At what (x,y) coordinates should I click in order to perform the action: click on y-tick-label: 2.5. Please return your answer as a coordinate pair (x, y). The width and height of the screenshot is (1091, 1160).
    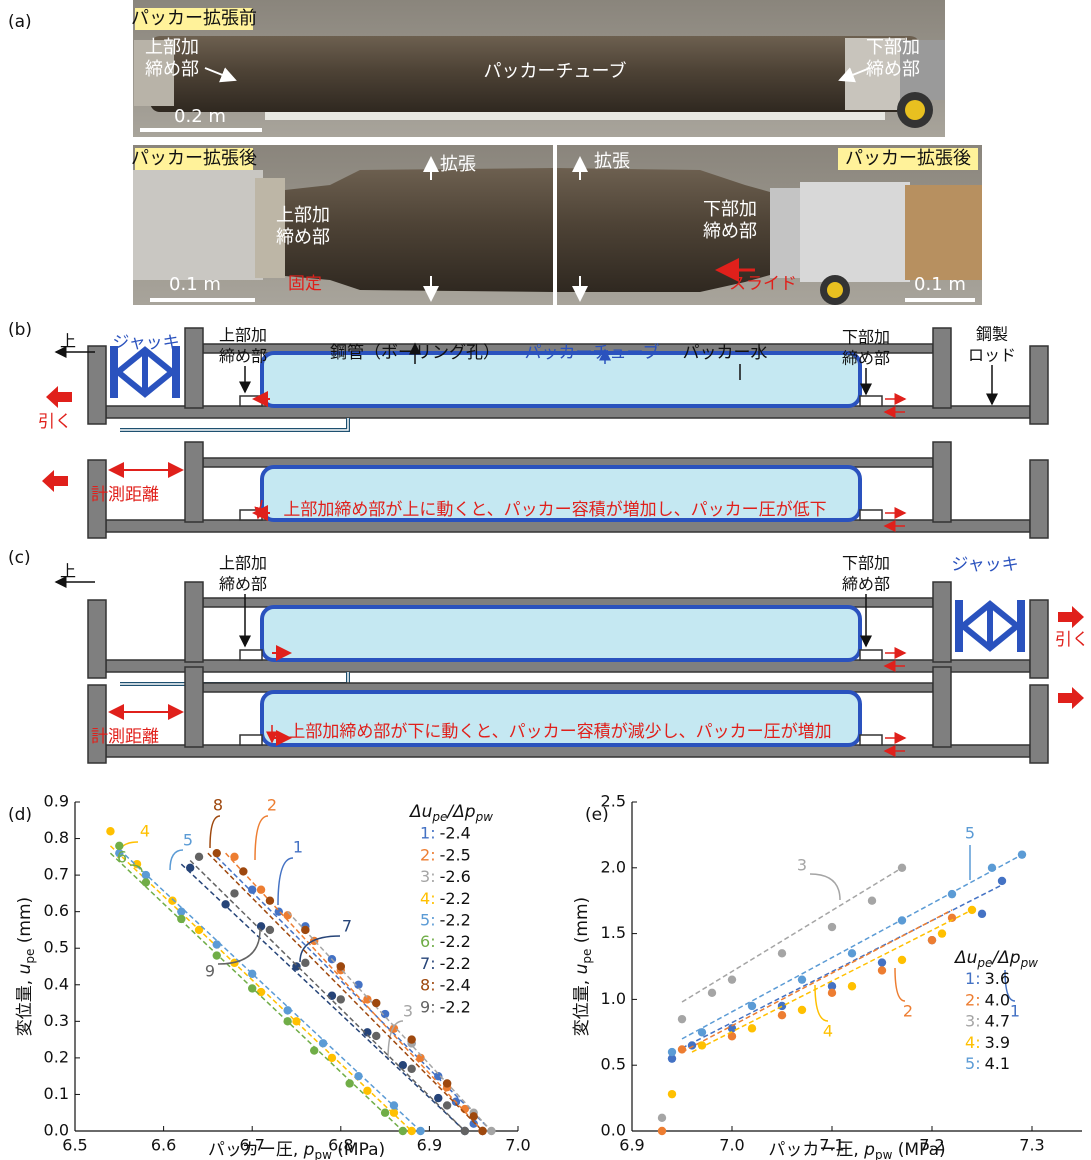
    Looking at the image, I should click on (613, 801).